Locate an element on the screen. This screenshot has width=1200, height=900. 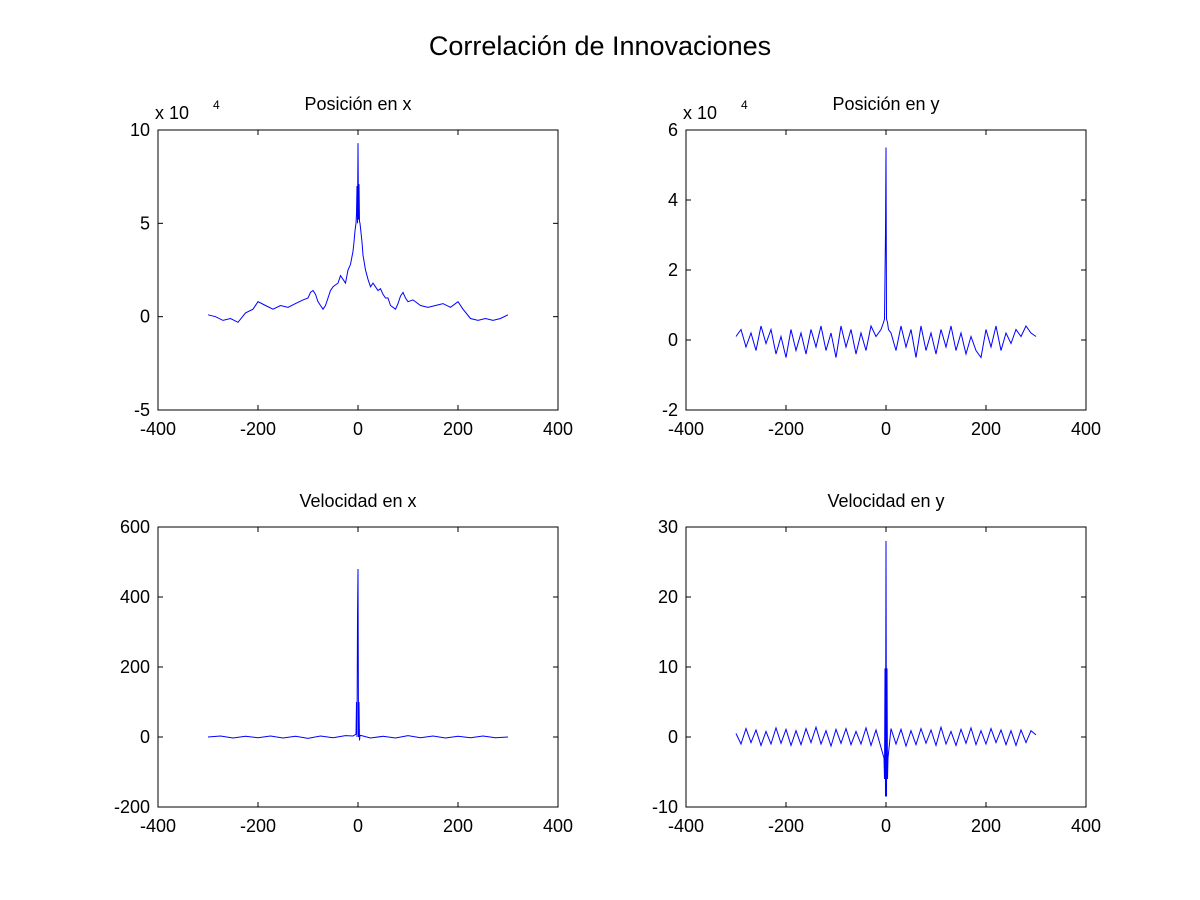
figure-title: Correlación de Innovaciones is located at coordinates (600, 46).